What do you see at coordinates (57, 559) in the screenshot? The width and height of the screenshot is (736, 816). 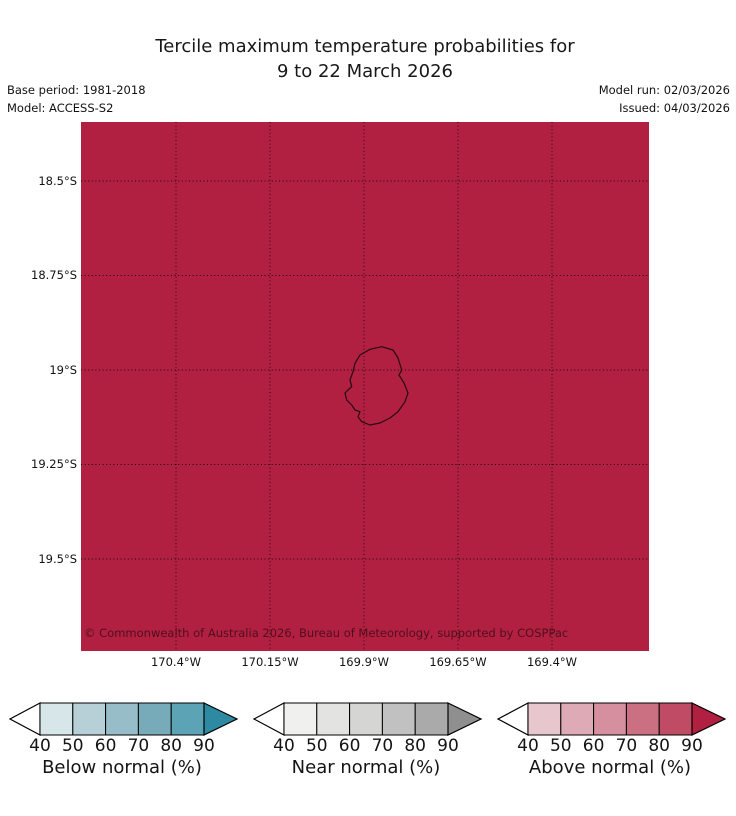 I see `y-tick-label: 19.5°S` at bounding box center [57, 559].